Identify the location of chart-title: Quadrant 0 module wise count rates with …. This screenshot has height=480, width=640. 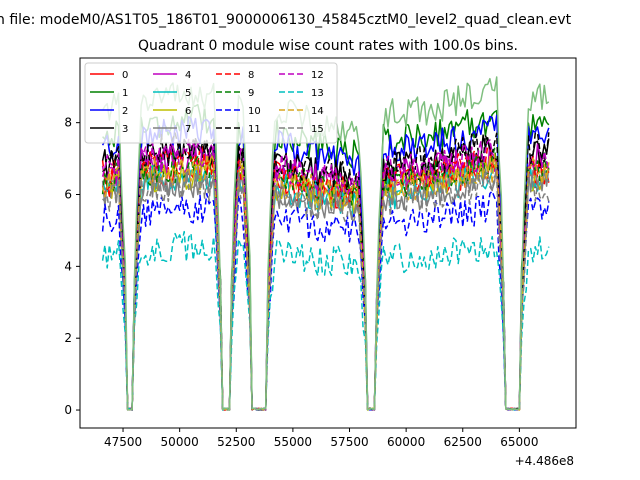
(328, 46).